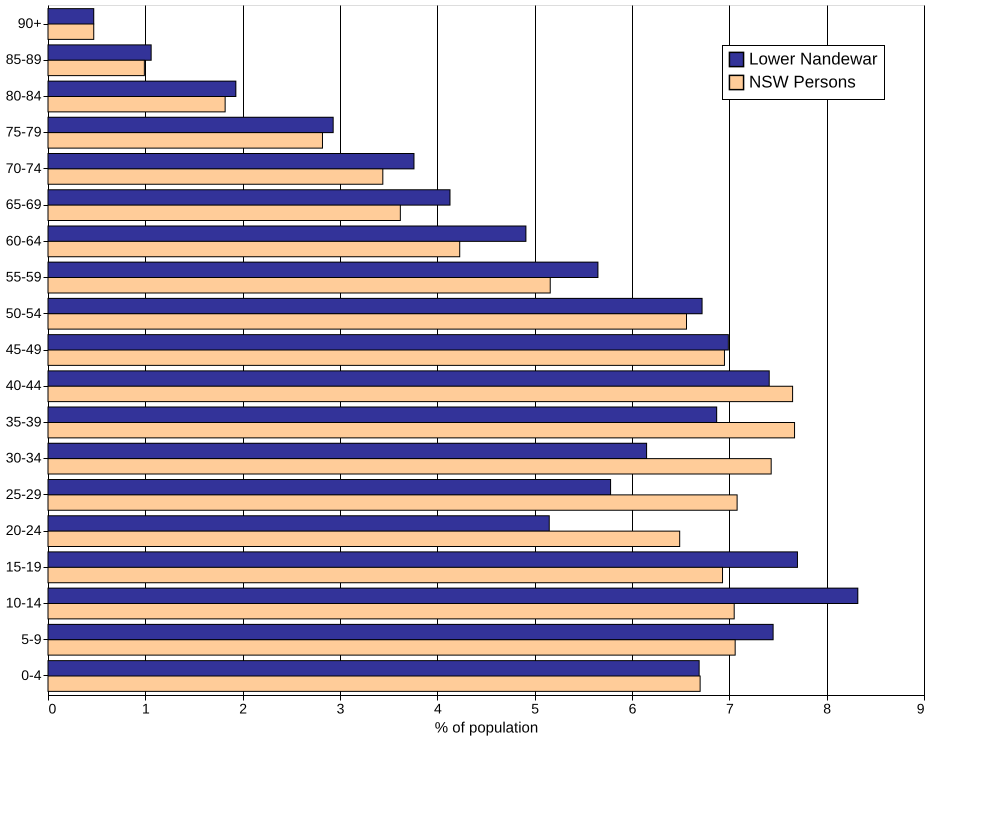 The height and width of the screenshot is (834, 994). Describe the element at coordinates (730, 708) in the screenshot. I see `x-tick-label: 7` at that location.